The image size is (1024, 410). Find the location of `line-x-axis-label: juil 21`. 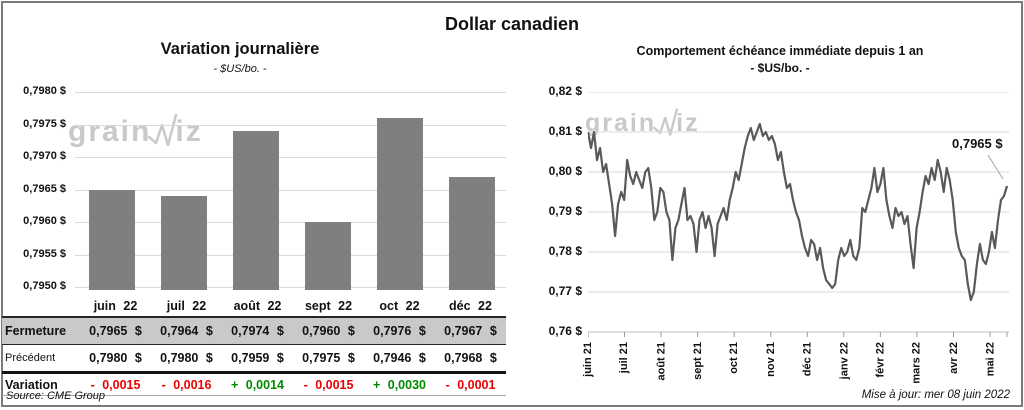

line-x-axis-label: juil 21 is located at coordinates (624, 358).